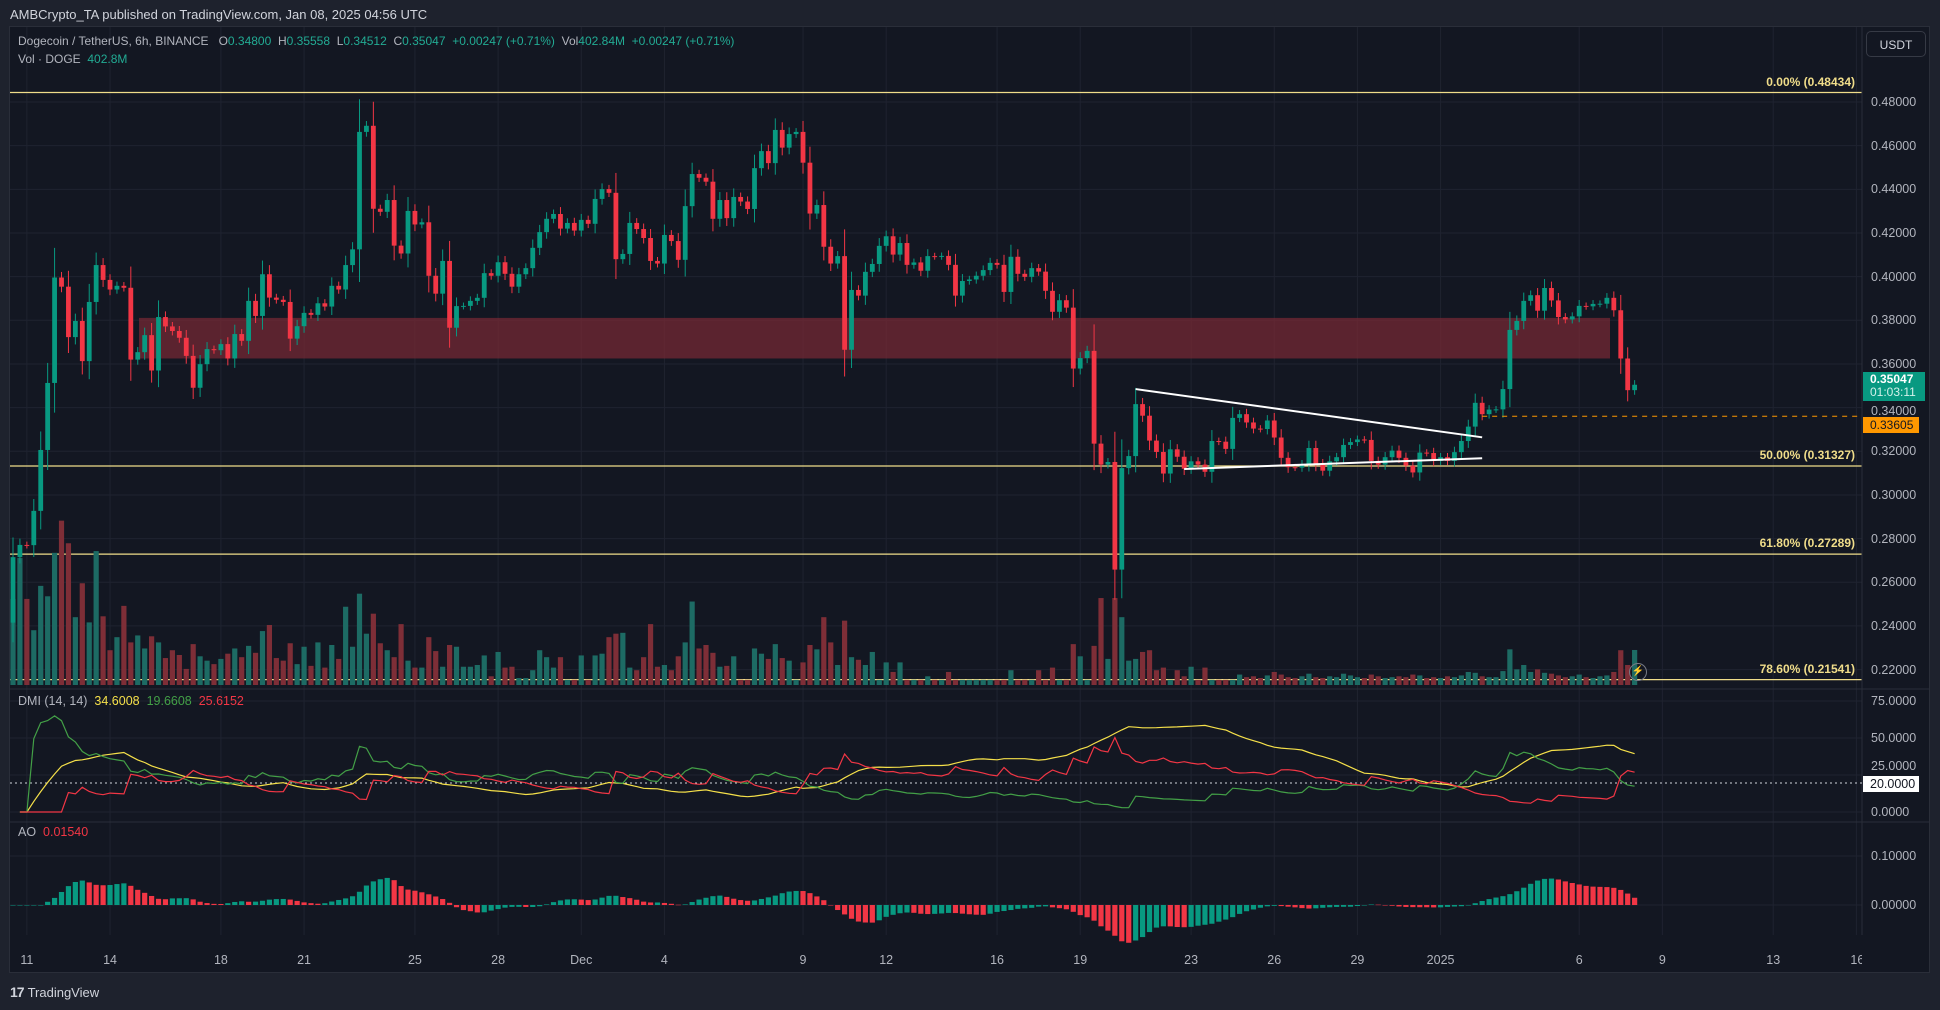 This screenshot has width=1940, height=1010. What do you see at coordinates (113, 41) in the screenshot?
I see `symbol-name: Dogecoin / TetherUS, 6h, BINANCE` at bounding box center [113, 41].